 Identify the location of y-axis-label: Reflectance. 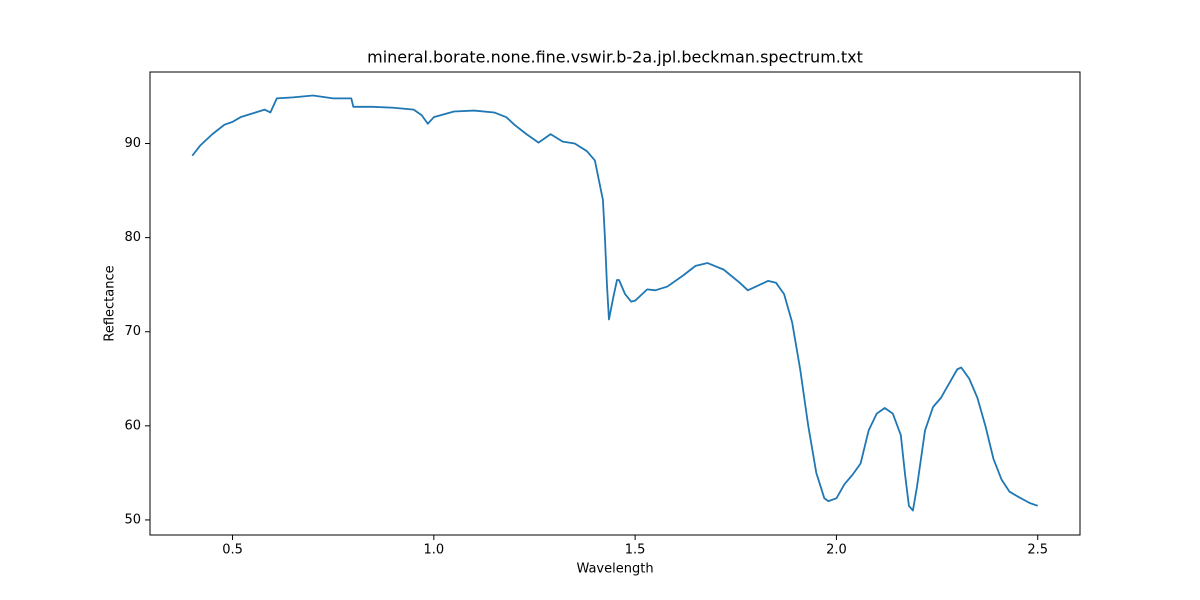
(110, 303).